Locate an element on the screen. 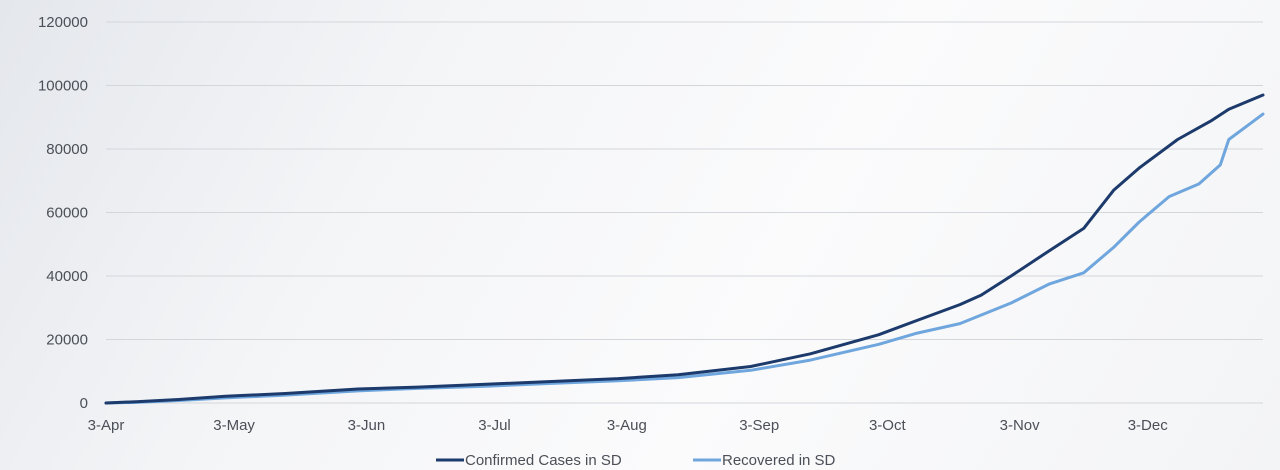 The height and width of the screenshot is (470, 1280). y-tick-label: 120000 is located at coordinates (63, 22).